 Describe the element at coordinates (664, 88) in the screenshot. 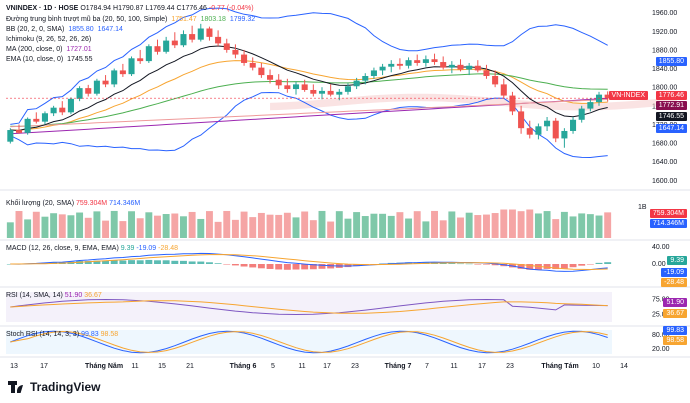

I see `price-tick-label: 1800.00` at that location.